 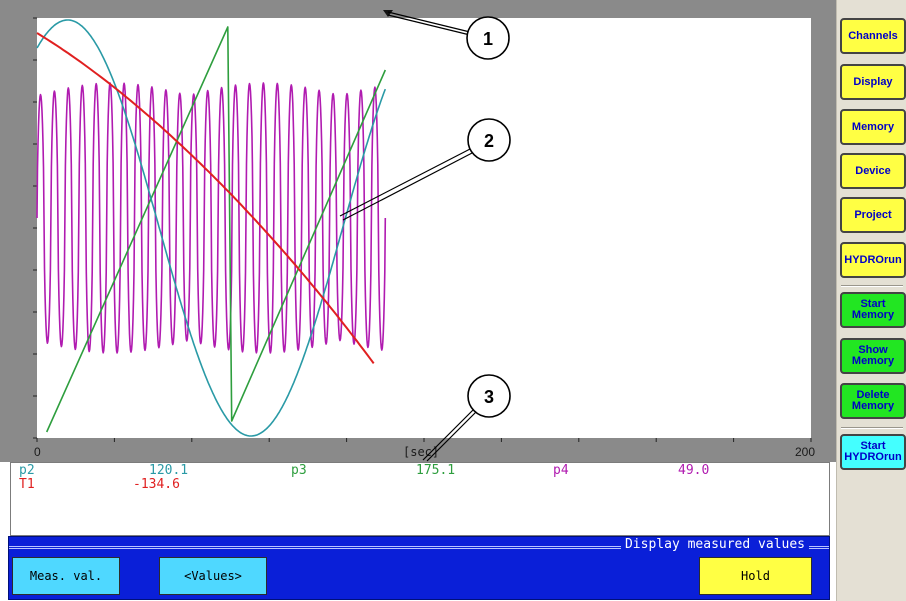 I want to click on callout-2-label: 2, so click(x=489, y=141).